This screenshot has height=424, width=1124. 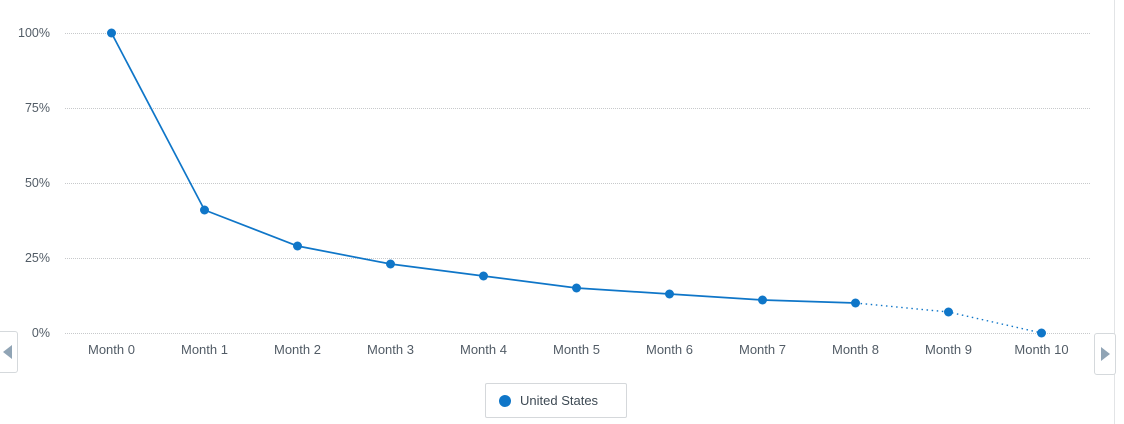 What do you see at coordinates (34, 33) in the screenshot?
I see `y-axis-label: 100%` at bounding box center [34, 33].